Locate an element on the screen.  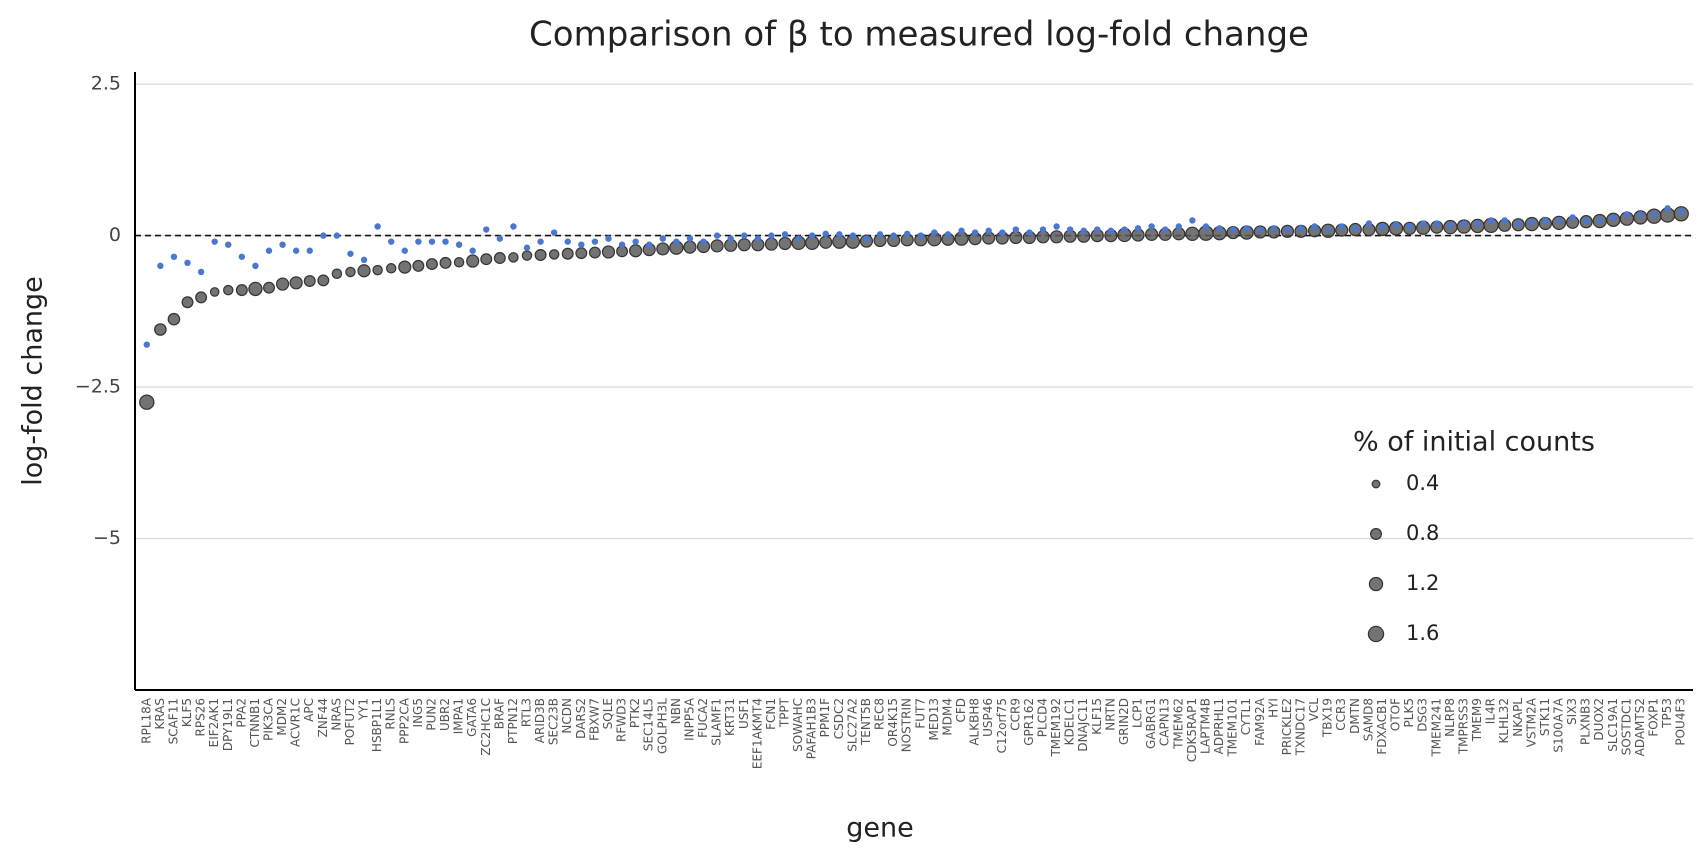
y-tick-label: −2.5 is located at coordinates (98, 387).